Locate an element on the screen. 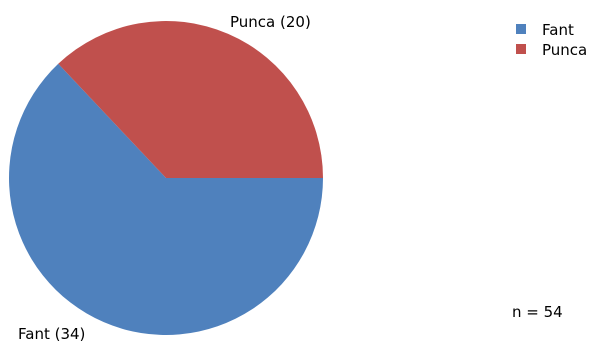 This screenshot has height=344, width=596. slice-label-punca: Punca (20) is located at coordinates (270, 22).